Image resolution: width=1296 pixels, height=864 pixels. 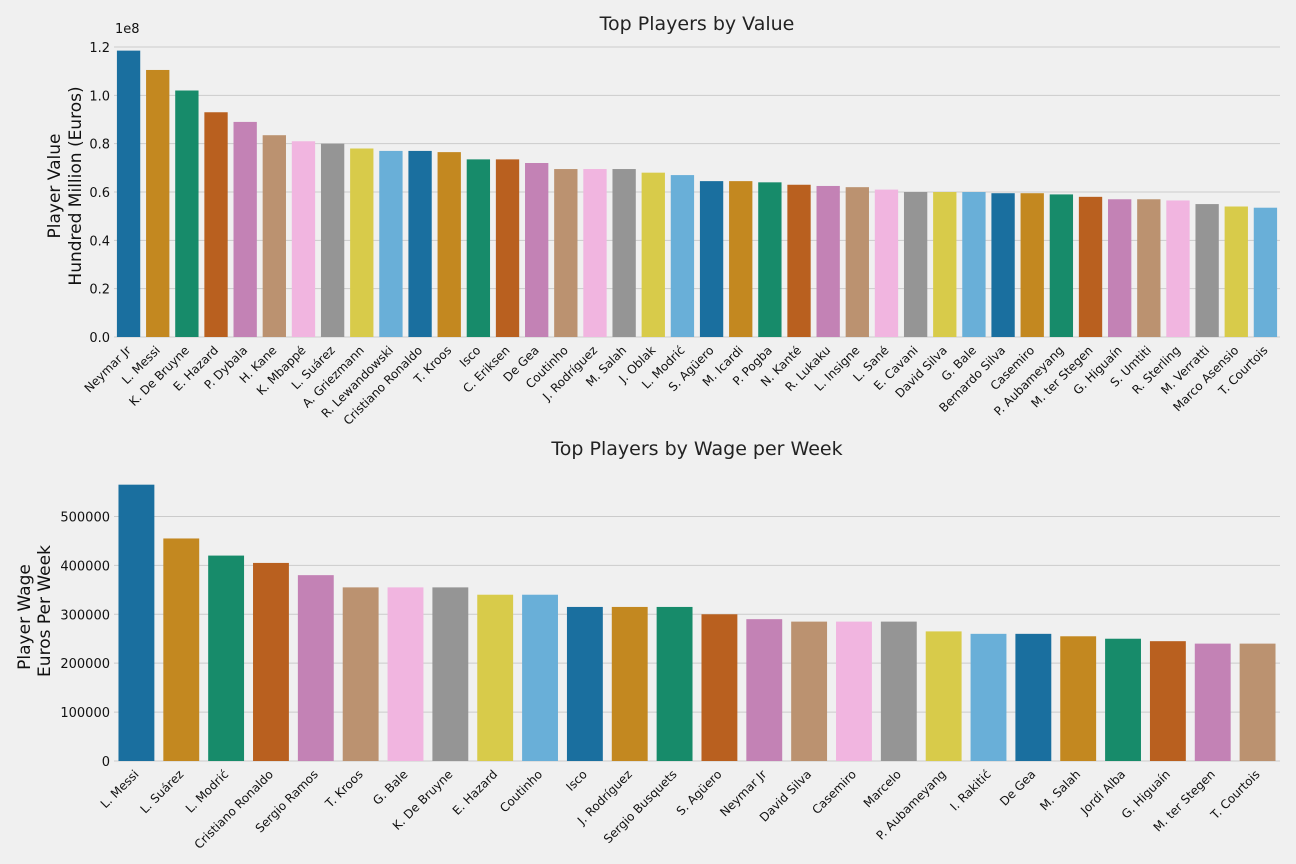 I want to click on wage-chart-x-tick-label: Isco, so click(x=576, y=780).